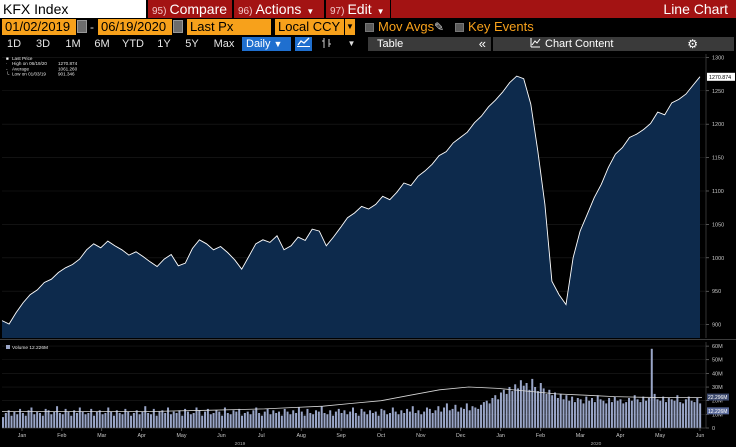 The image size is (736, 447). I want to click on gear-icon: ⚙, so click(692, 44).